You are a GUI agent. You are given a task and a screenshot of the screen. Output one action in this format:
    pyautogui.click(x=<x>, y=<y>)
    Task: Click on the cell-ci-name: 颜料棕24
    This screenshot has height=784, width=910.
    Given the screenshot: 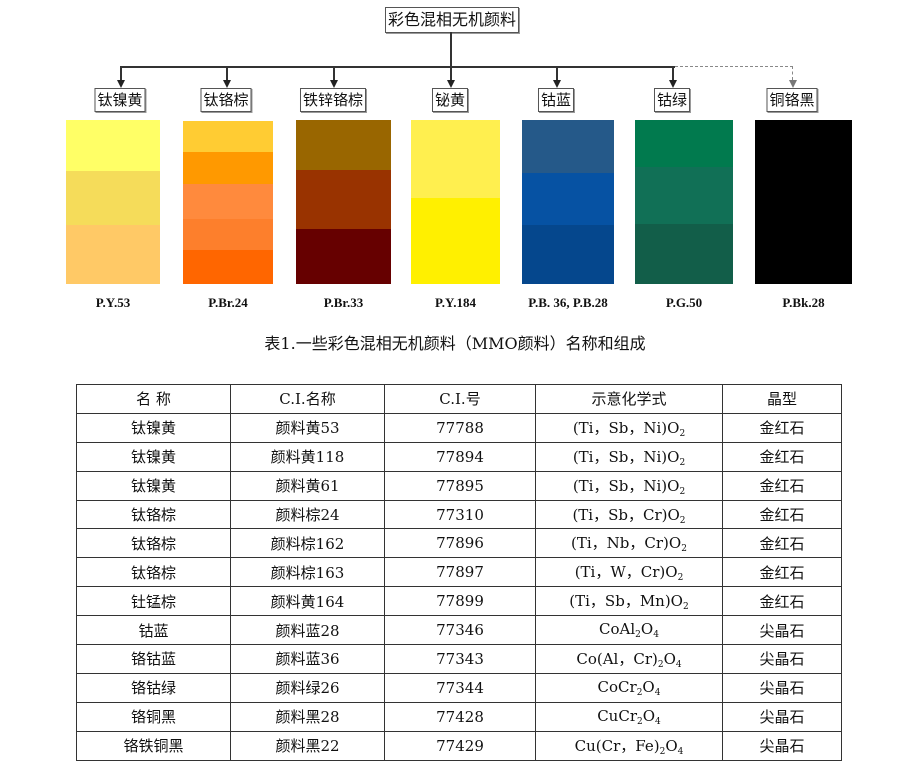 What is the action you would take?
    pyautogui.click(x=307, y=514)
    